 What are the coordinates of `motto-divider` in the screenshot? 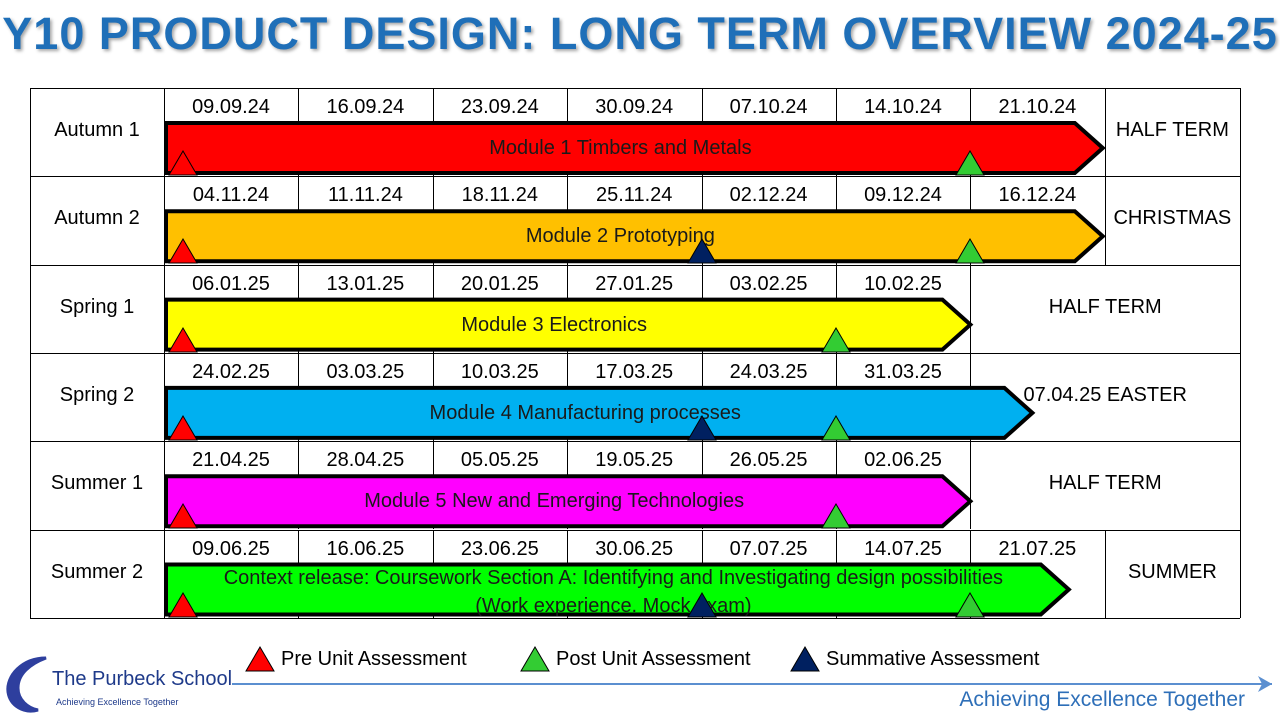 It's located at (752, 684).